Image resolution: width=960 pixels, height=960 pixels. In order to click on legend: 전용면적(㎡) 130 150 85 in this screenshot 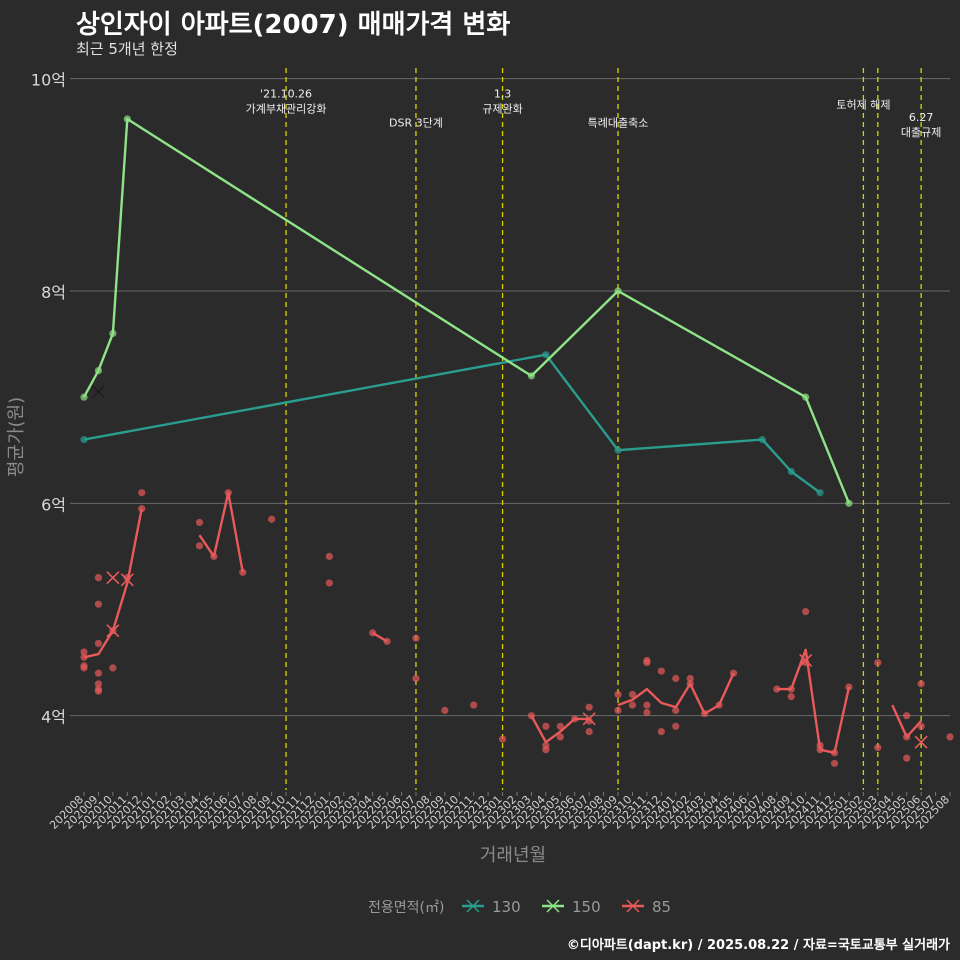, I will do `click(519, 907)`.